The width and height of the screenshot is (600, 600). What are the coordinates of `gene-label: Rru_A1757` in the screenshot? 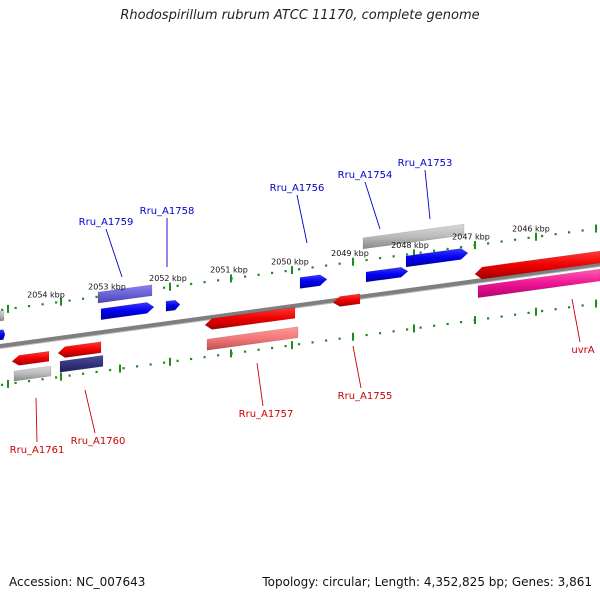 It's located at (266, 414).